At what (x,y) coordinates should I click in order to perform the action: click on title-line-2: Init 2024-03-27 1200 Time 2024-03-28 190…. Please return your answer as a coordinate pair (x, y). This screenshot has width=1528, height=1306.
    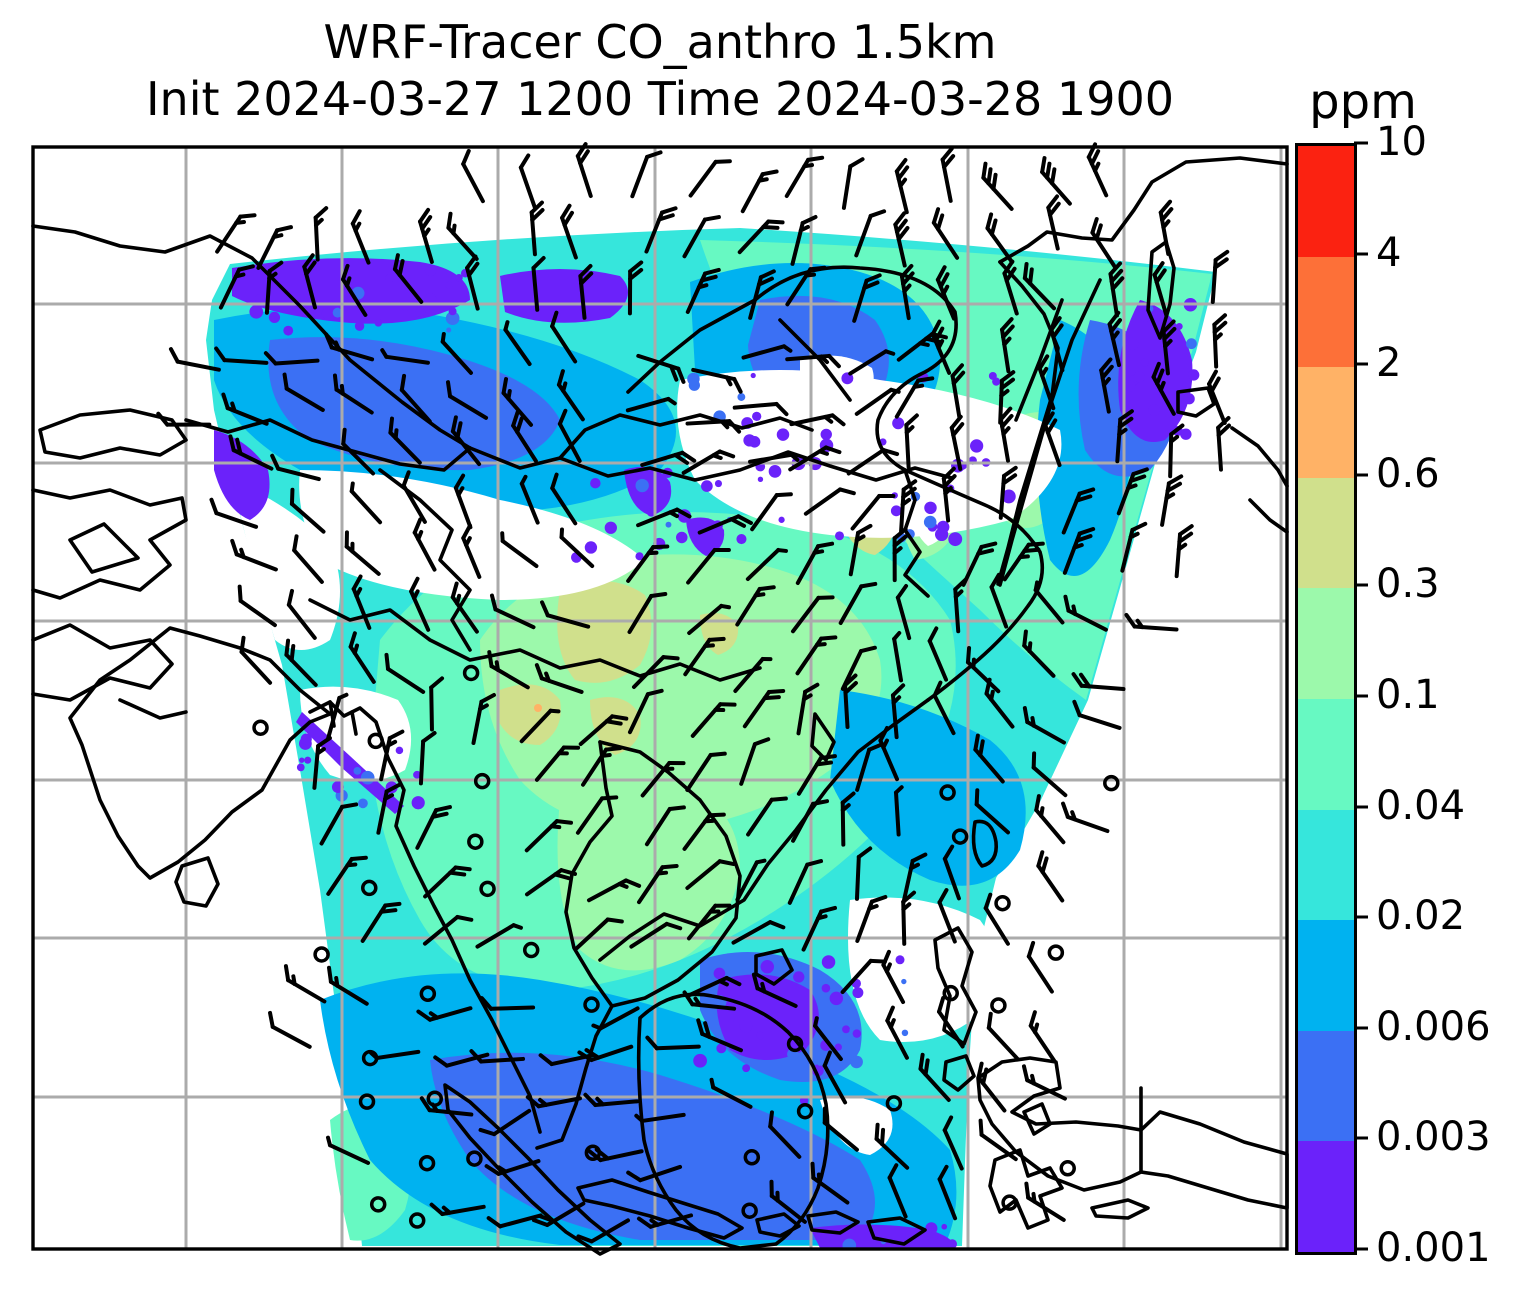
    Looking at the image, I should click on (659, 99).